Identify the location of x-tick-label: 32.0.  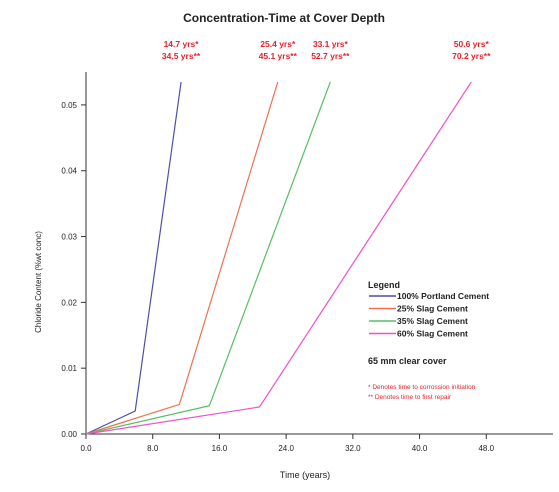
(353, 448).